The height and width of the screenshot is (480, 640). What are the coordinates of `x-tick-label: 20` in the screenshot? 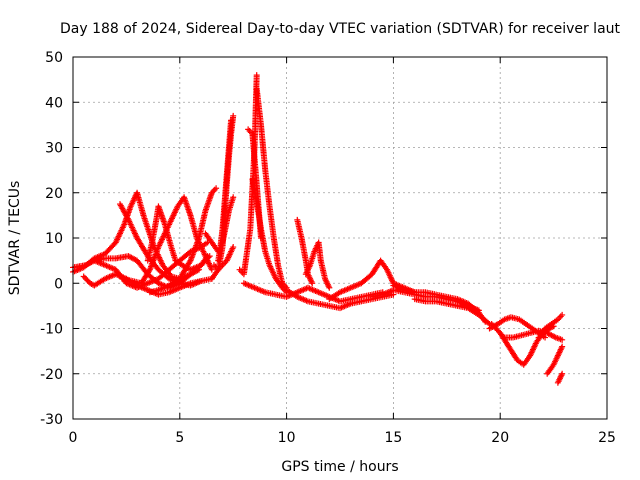 It's located at (500, 438).